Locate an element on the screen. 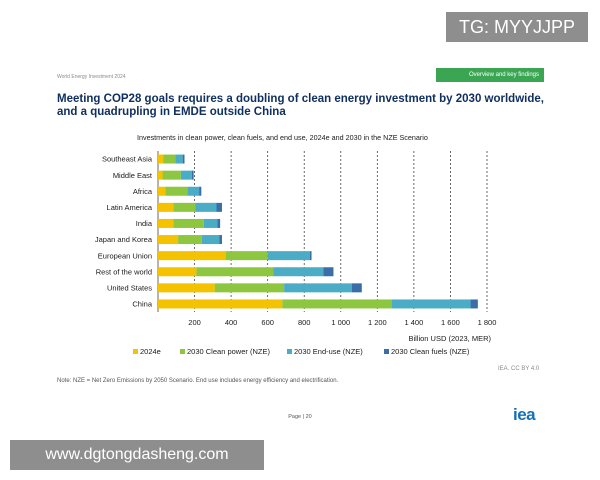  source-credit: IEA. CC BY 4.0 is located at coordinates (519, 369).